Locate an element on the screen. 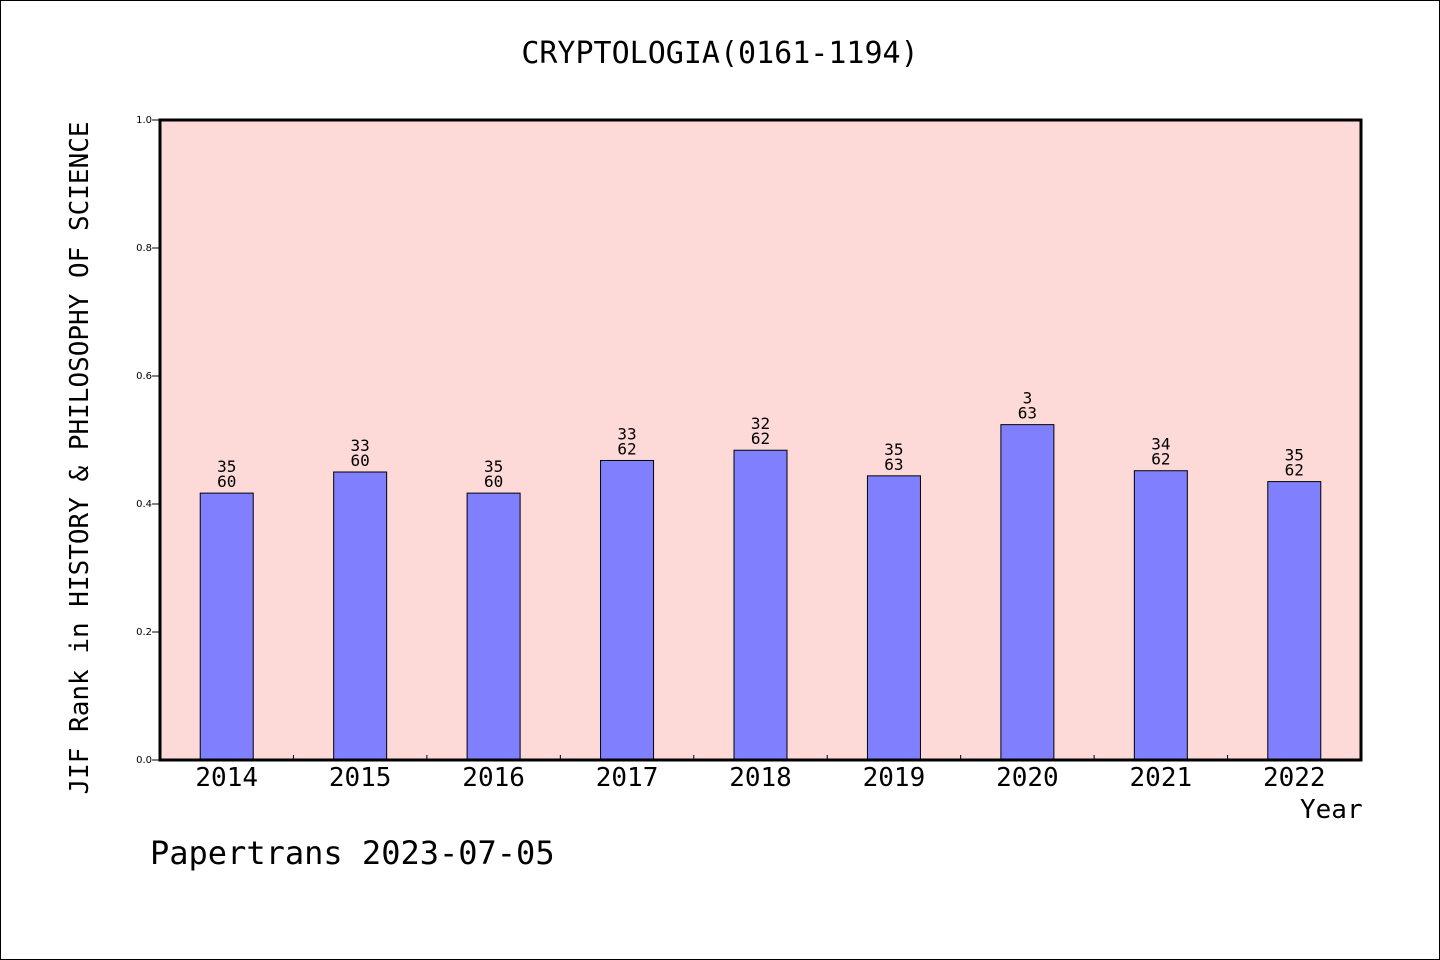 The image size is (1440, 960). y-tick-label: 0.2 is located at coordinates (144, 632).